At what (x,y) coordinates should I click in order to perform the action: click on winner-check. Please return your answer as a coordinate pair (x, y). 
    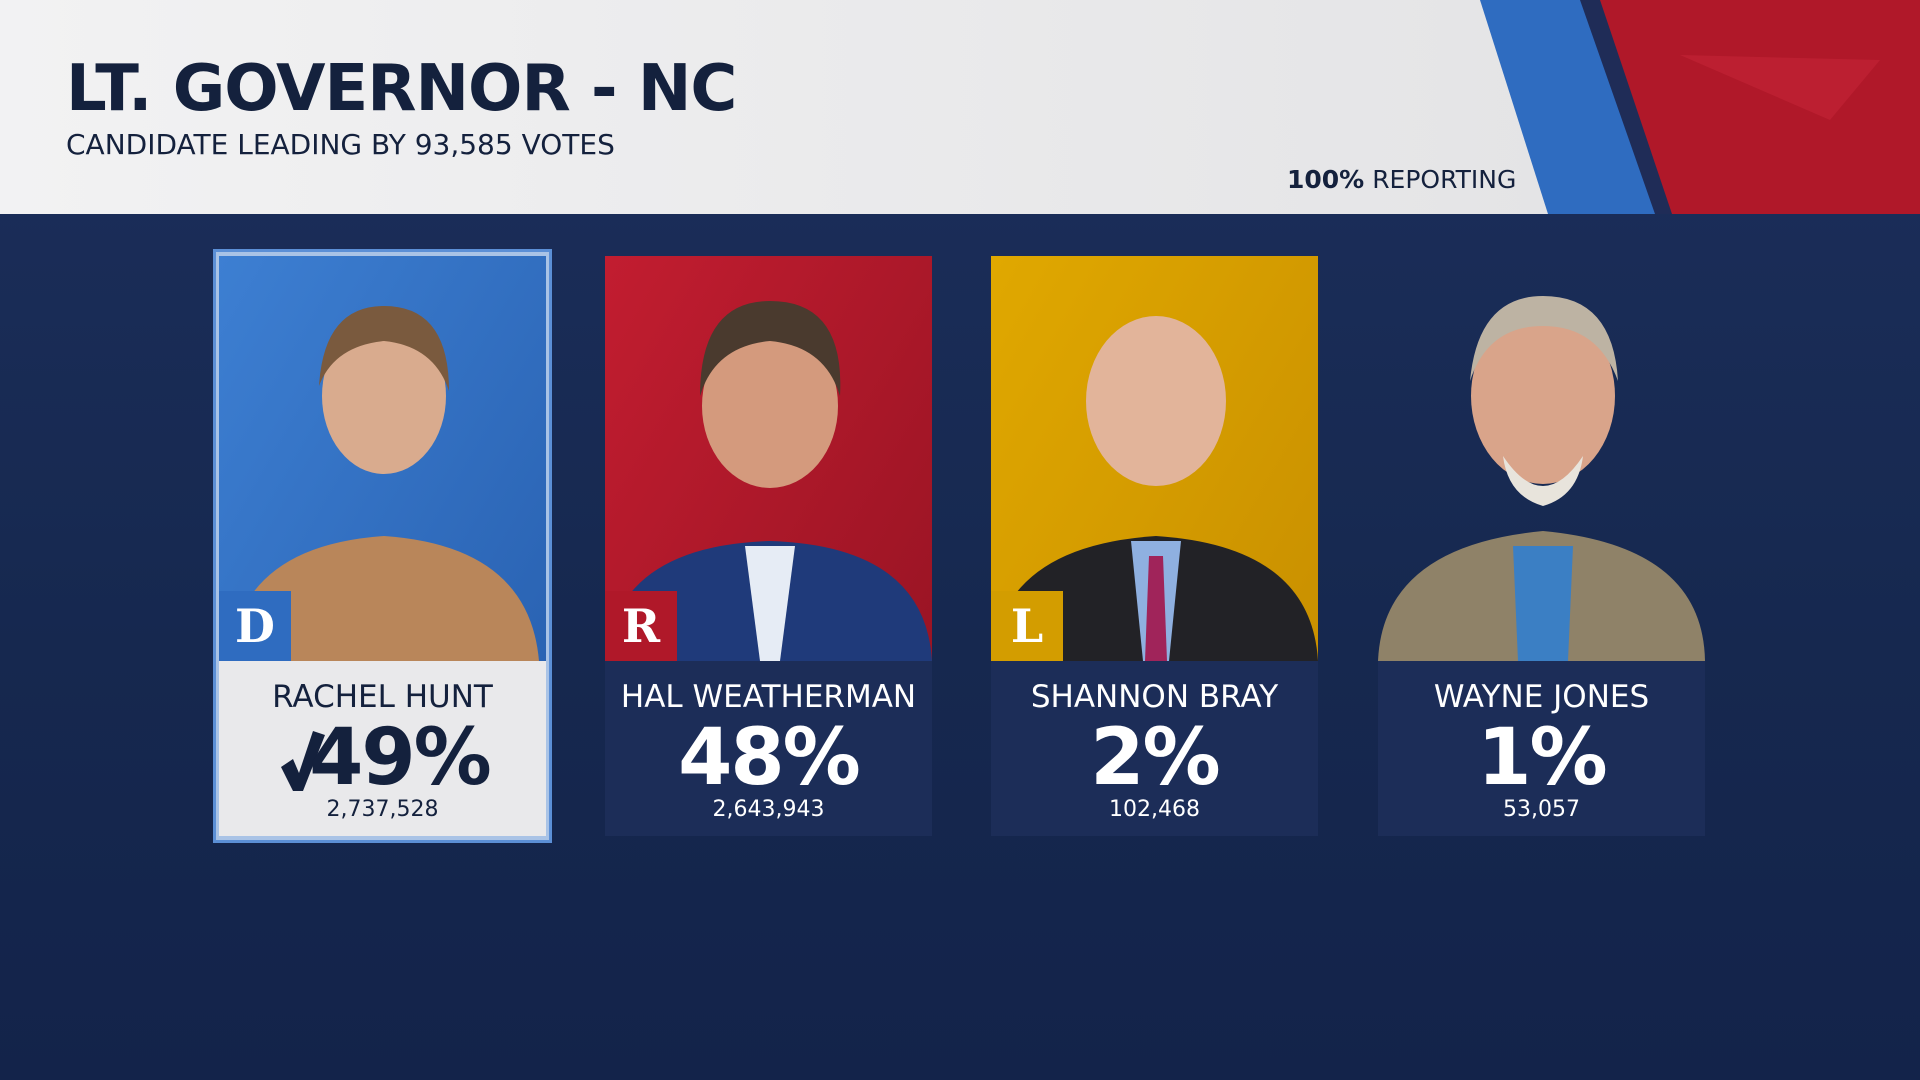
    Looking at the image, I should click on (303, 761).